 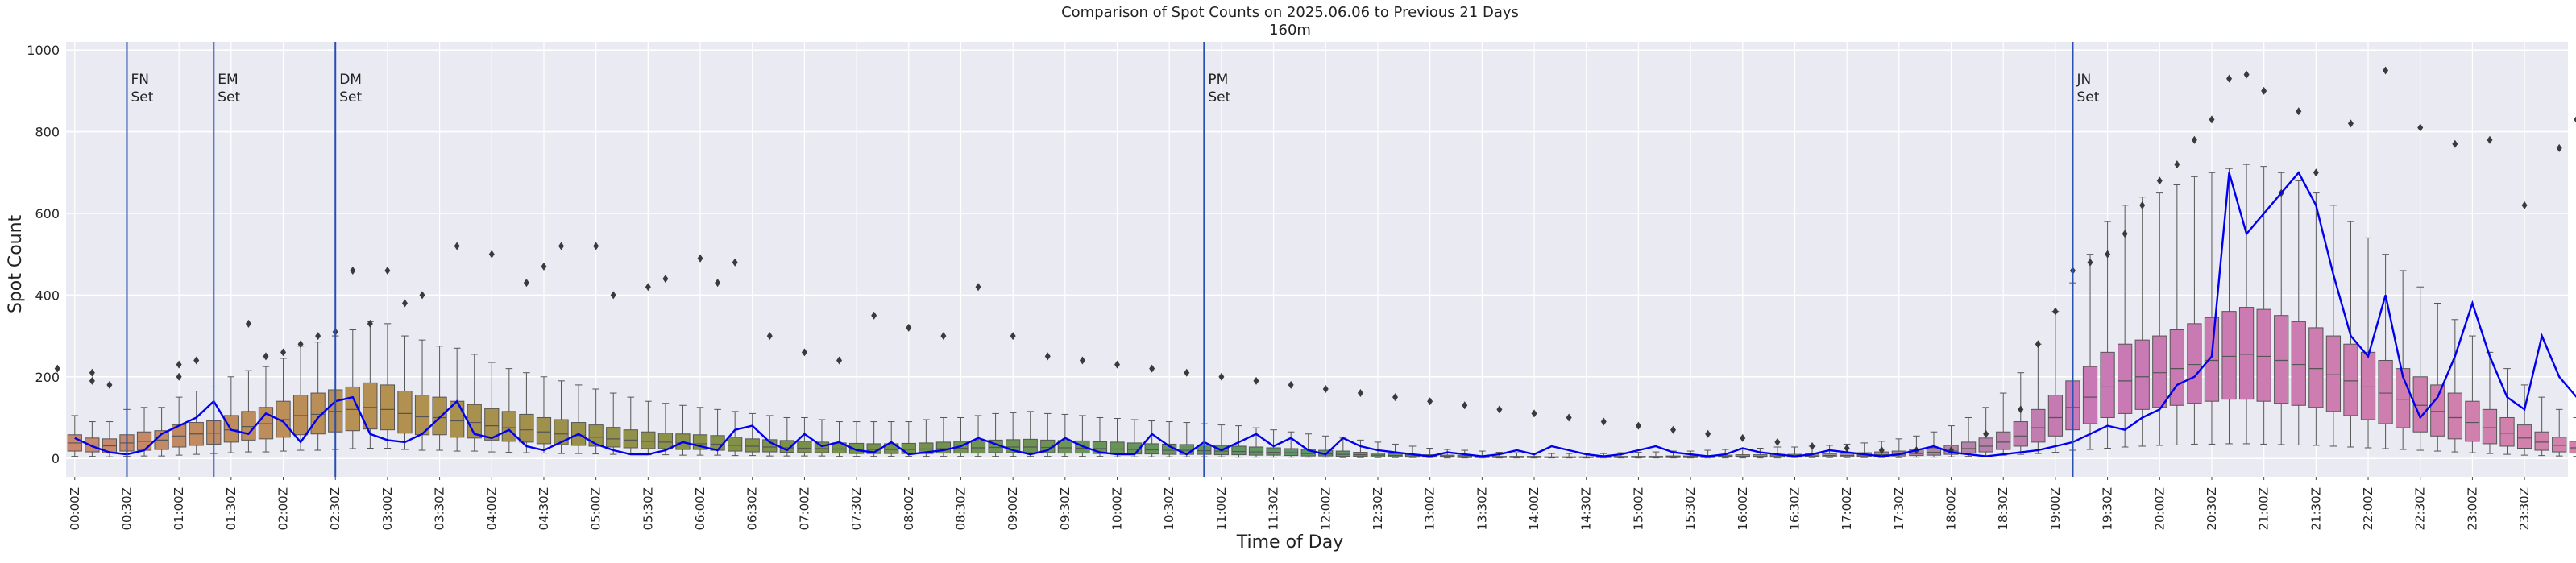 What do you see at coordinates (2212, 308) in the screenshot?
I see `box-20:30Z` at bounding box center [2212, 308].